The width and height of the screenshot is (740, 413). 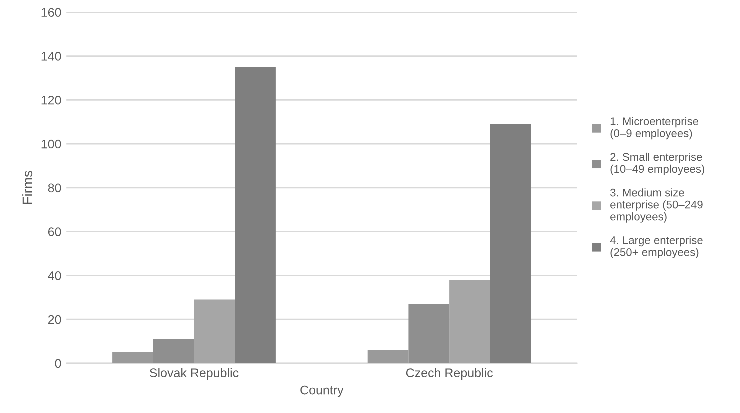 I want to click on y-tick-label: 60, so click(x=55, y=232).